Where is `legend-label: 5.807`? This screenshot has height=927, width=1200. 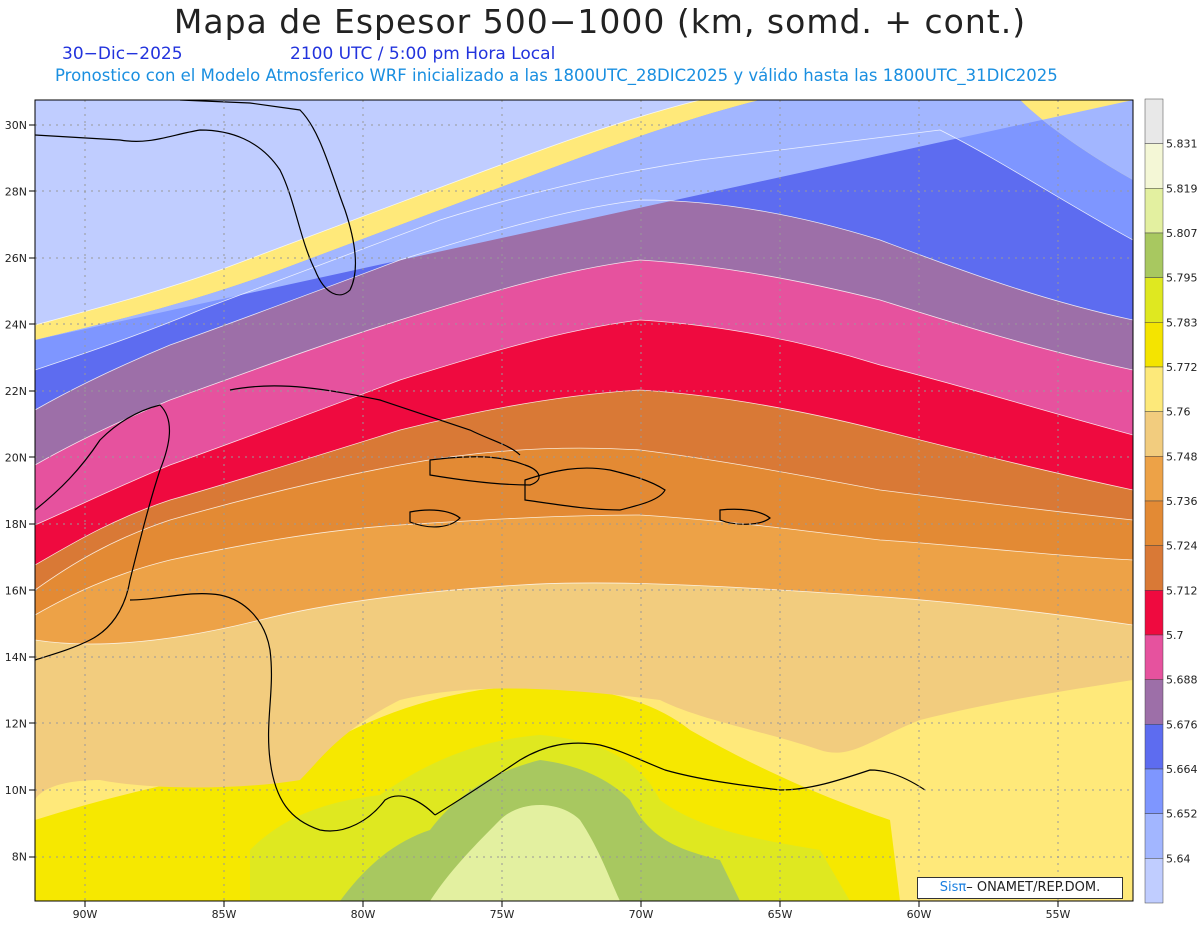
legend-label: 5.807 is located at coordinates (1182, 233).